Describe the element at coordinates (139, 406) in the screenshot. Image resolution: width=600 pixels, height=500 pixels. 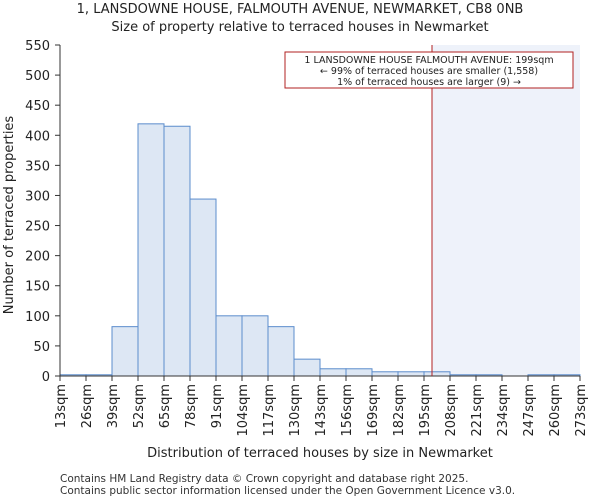
I see `x-tick-label: 52sqm` at that location.